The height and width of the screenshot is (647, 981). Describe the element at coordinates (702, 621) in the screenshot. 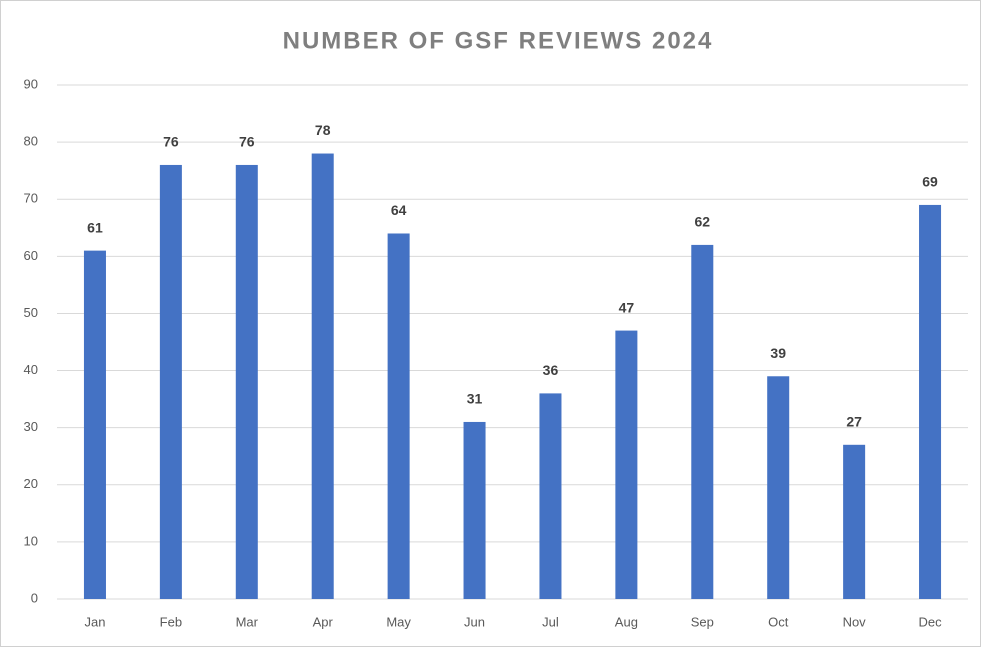

I see `x-tick-label: Sep` at that location.